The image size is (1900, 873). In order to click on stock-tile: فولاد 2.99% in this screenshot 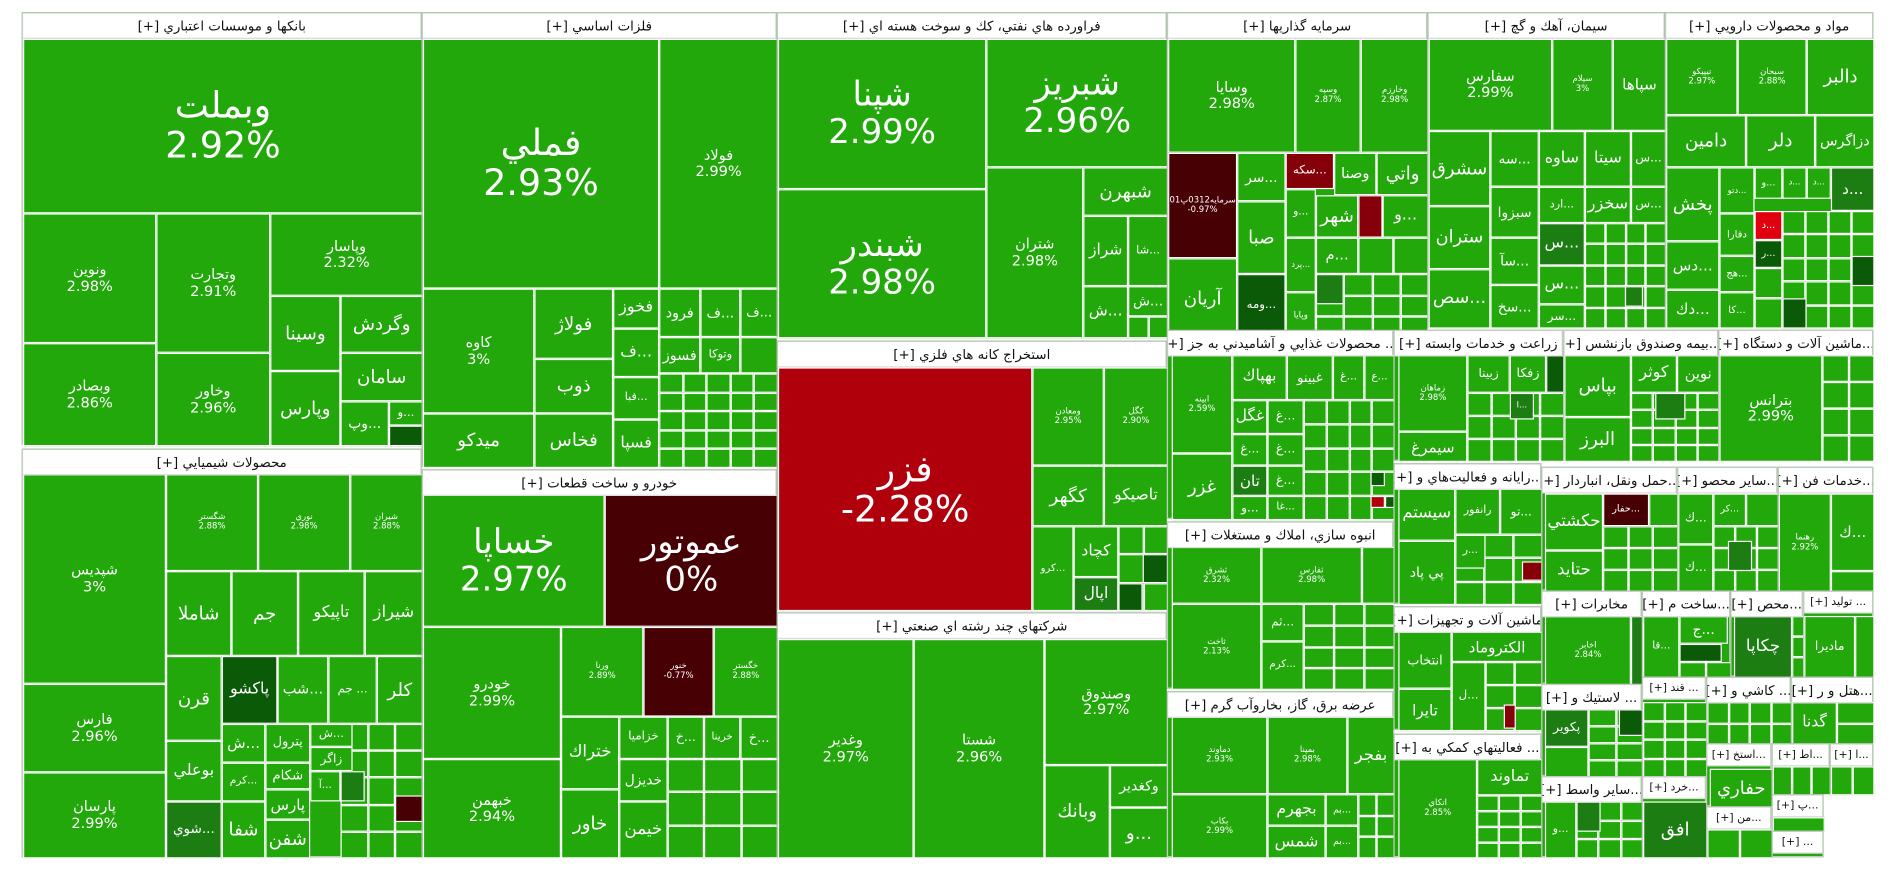, I will do `click(718, 163)`.